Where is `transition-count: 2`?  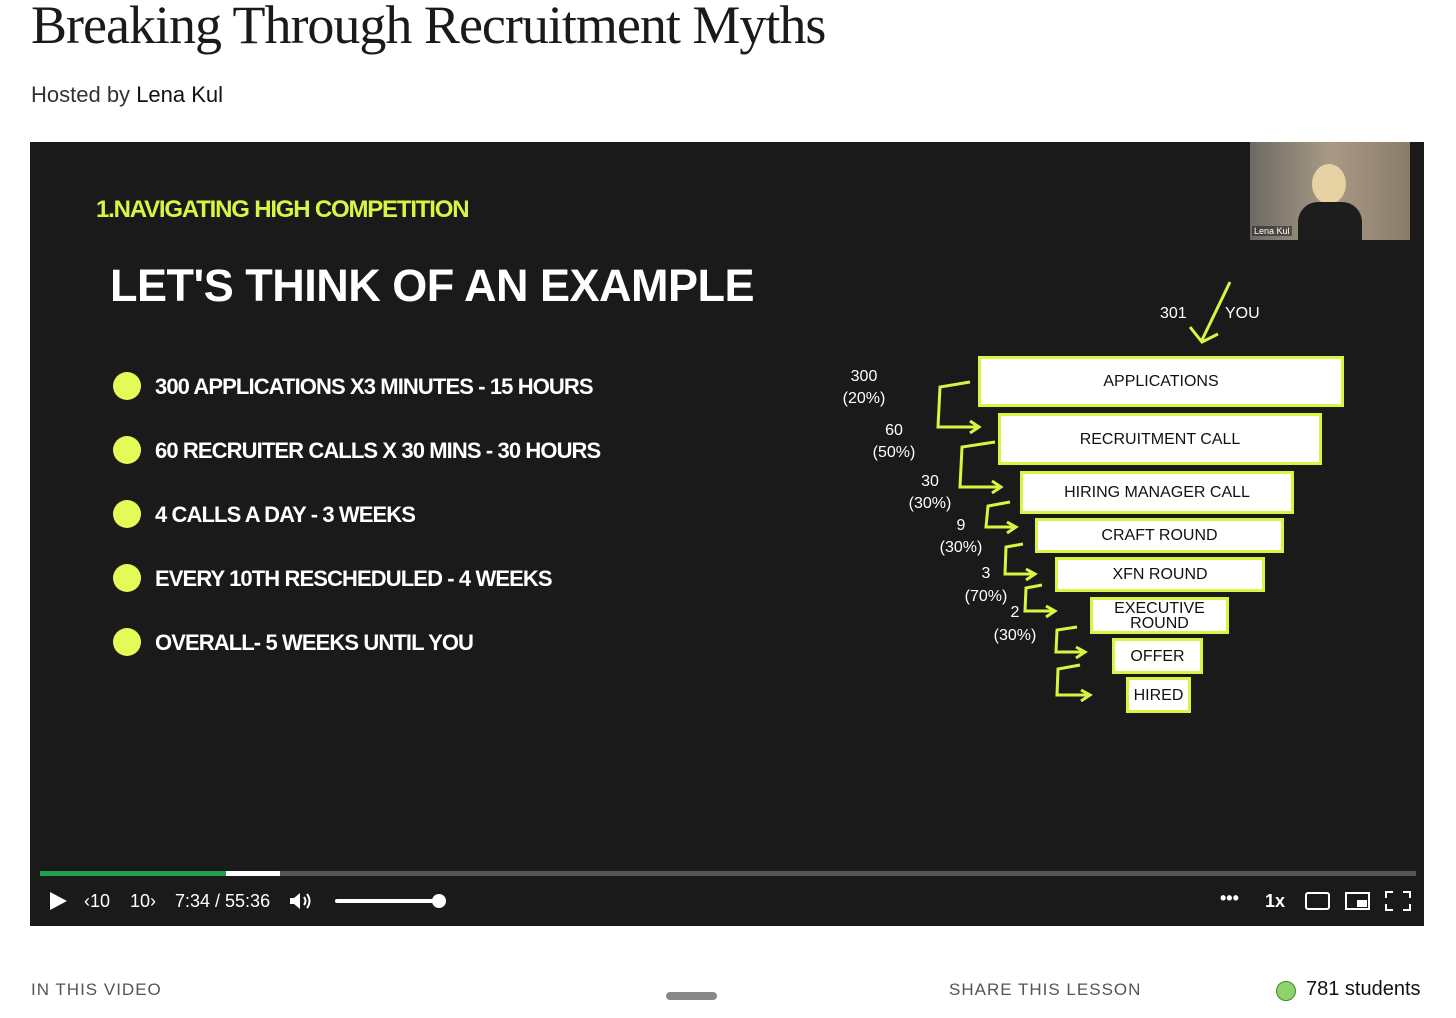
transition-count: 2 is located at coordinates (1015, 612).